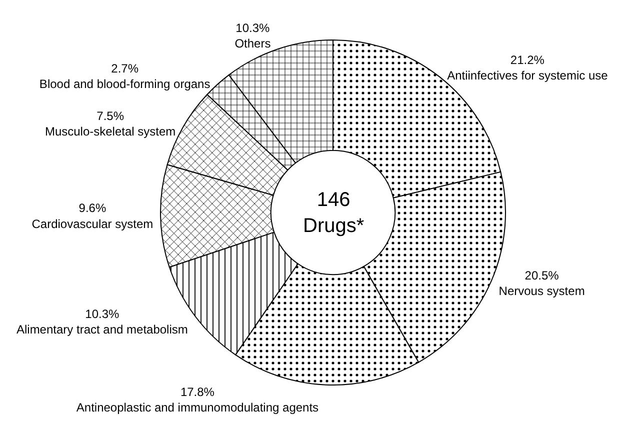  I want to click on slice-label: Cardiovascular system, so click(93, 223).